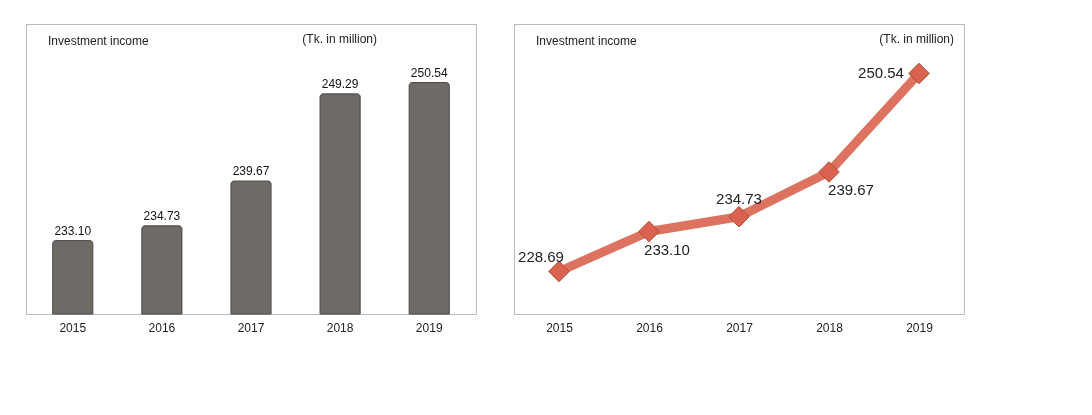  Describe the element at coordinates (541, 257) in the screenshot. I see `data-label: 228.69` at that location.